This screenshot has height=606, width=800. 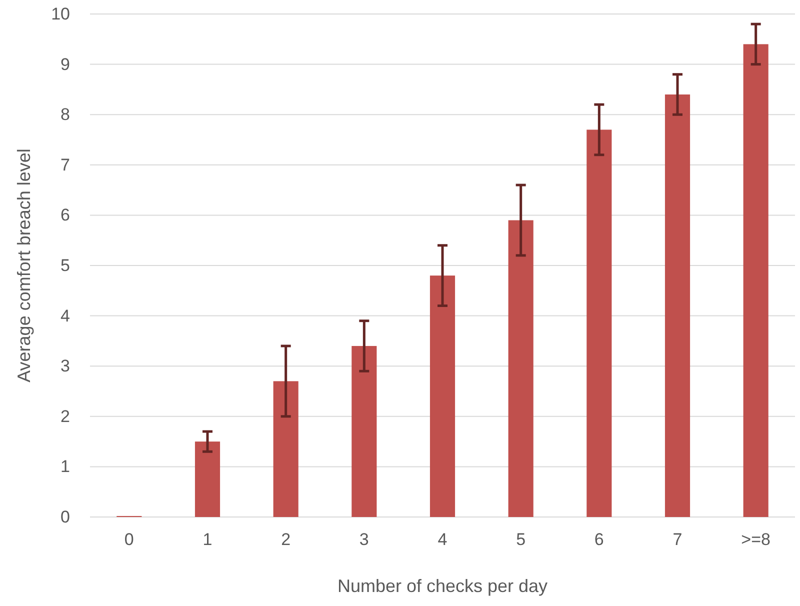 What do you see at coordinates (65, 64) in the screenshot?
I see `y-tick-label: 9` at bounding box center [65, 64].